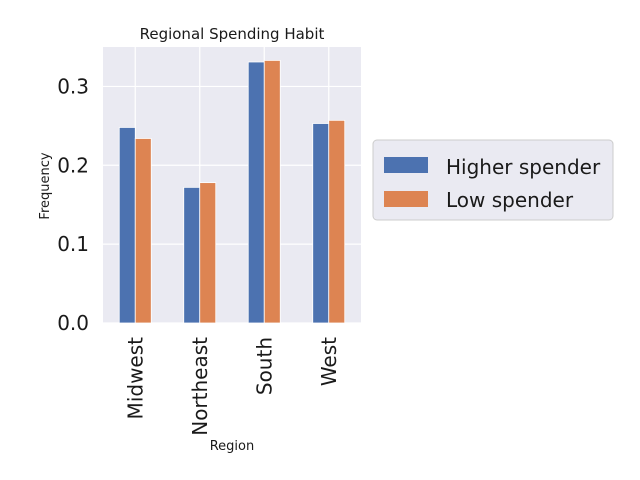  Describe the element at coordinates (523, 167) in the screenshot. I see `legend-label-higher-spender: Higher spender` at that location.